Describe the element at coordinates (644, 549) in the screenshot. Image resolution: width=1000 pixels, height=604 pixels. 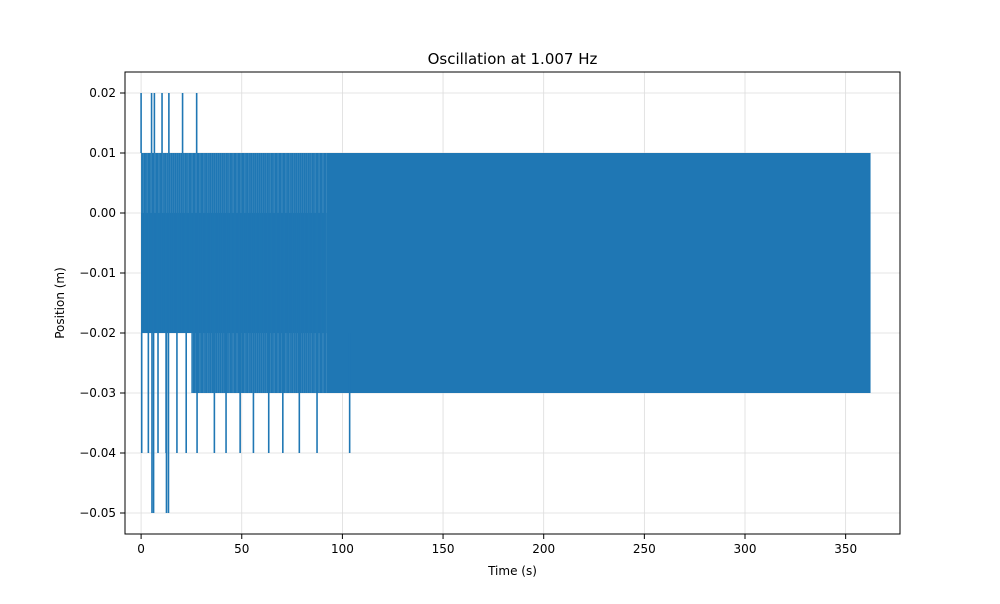
I see `x-tick-label-5: 250` at that location.